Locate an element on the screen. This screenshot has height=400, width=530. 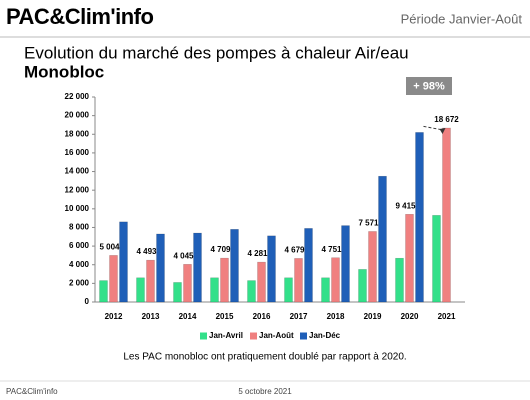
x-tick-label: 2014 is located at coordinates (188, 316).